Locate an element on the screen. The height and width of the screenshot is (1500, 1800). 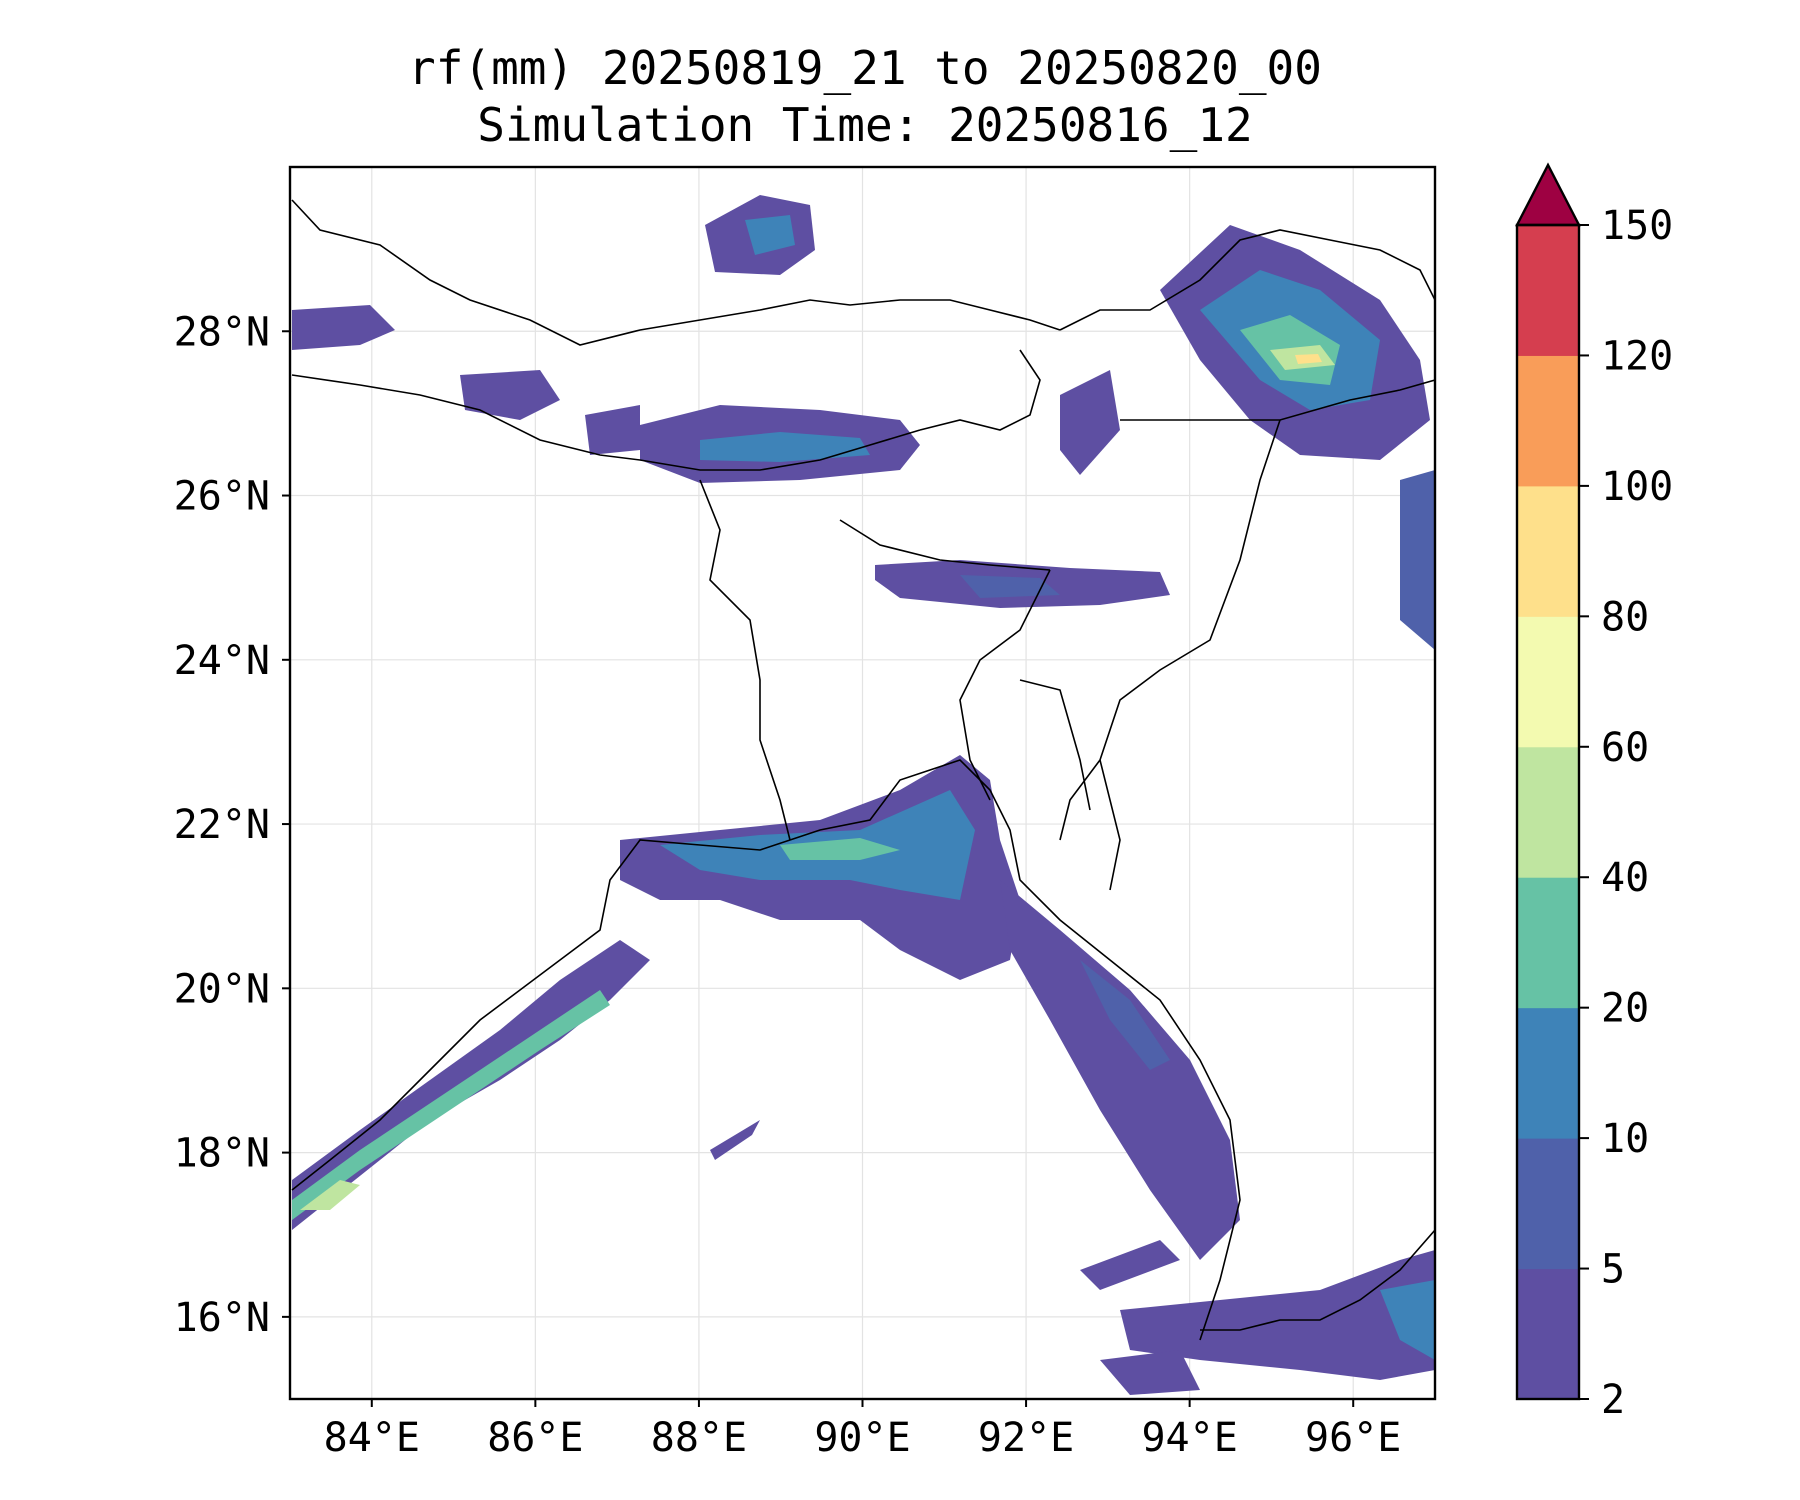
rain-area-arunachal-peak-max is located at coordinates (1308, 359).